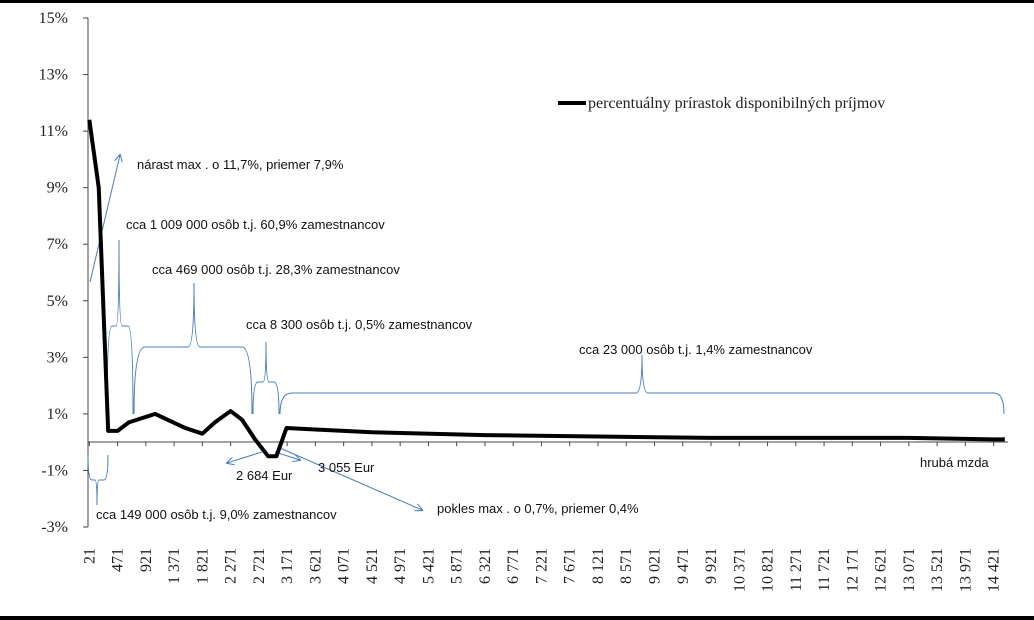 This screenshot has height=620, width=1034. I want to click on y-tick-label: -1%, so click(54, 470).